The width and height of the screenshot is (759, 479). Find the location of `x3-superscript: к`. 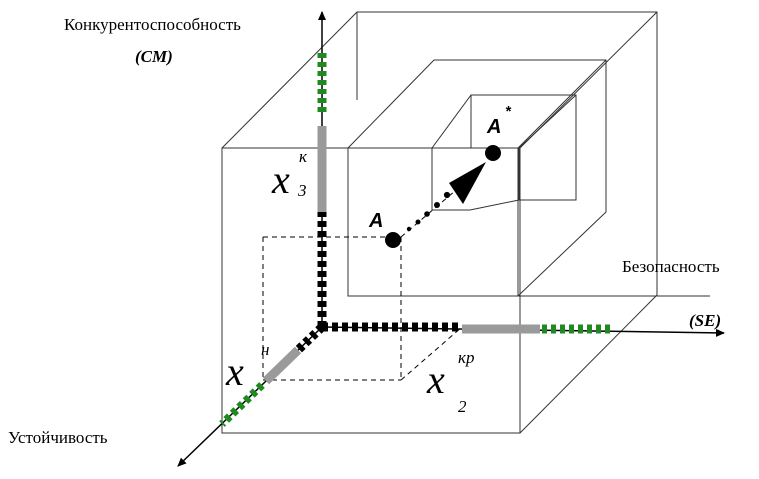

x3-superscript: к is located at coordinates (303, 156).